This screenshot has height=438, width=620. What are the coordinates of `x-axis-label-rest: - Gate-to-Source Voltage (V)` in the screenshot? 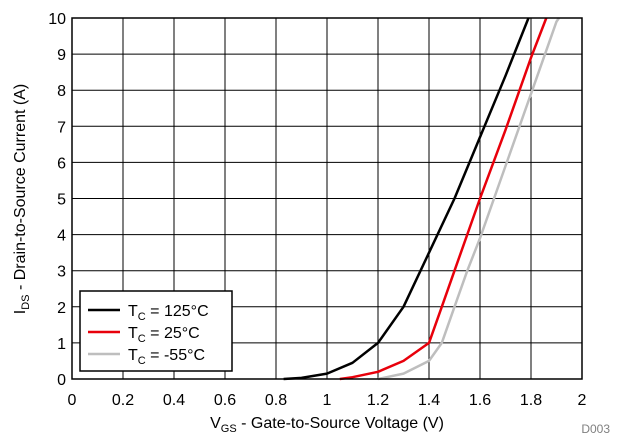 It's located at (340, 423).